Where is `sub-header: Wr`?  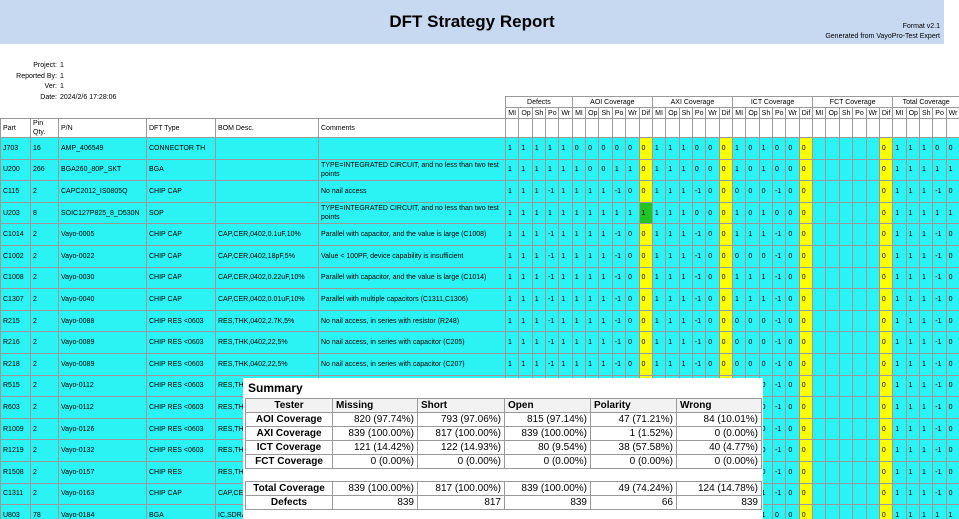
sub-header: Wr is located at coordinates (565, 113).